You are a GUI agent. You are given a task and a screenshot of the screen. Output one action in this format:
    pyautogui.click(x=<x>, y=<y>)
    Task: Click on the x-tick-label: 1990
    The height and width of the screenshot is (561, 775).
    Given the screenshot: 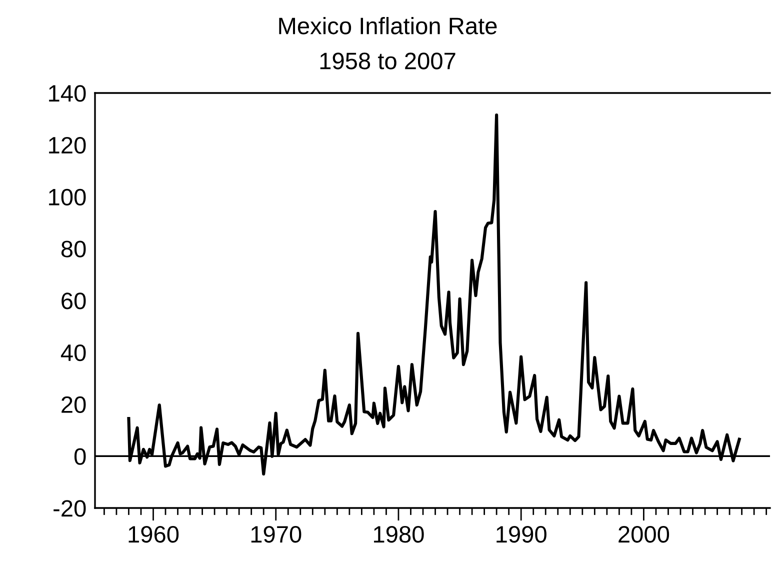 What is the action you would take?
    pyautogui.click(x=521, y=534)
    